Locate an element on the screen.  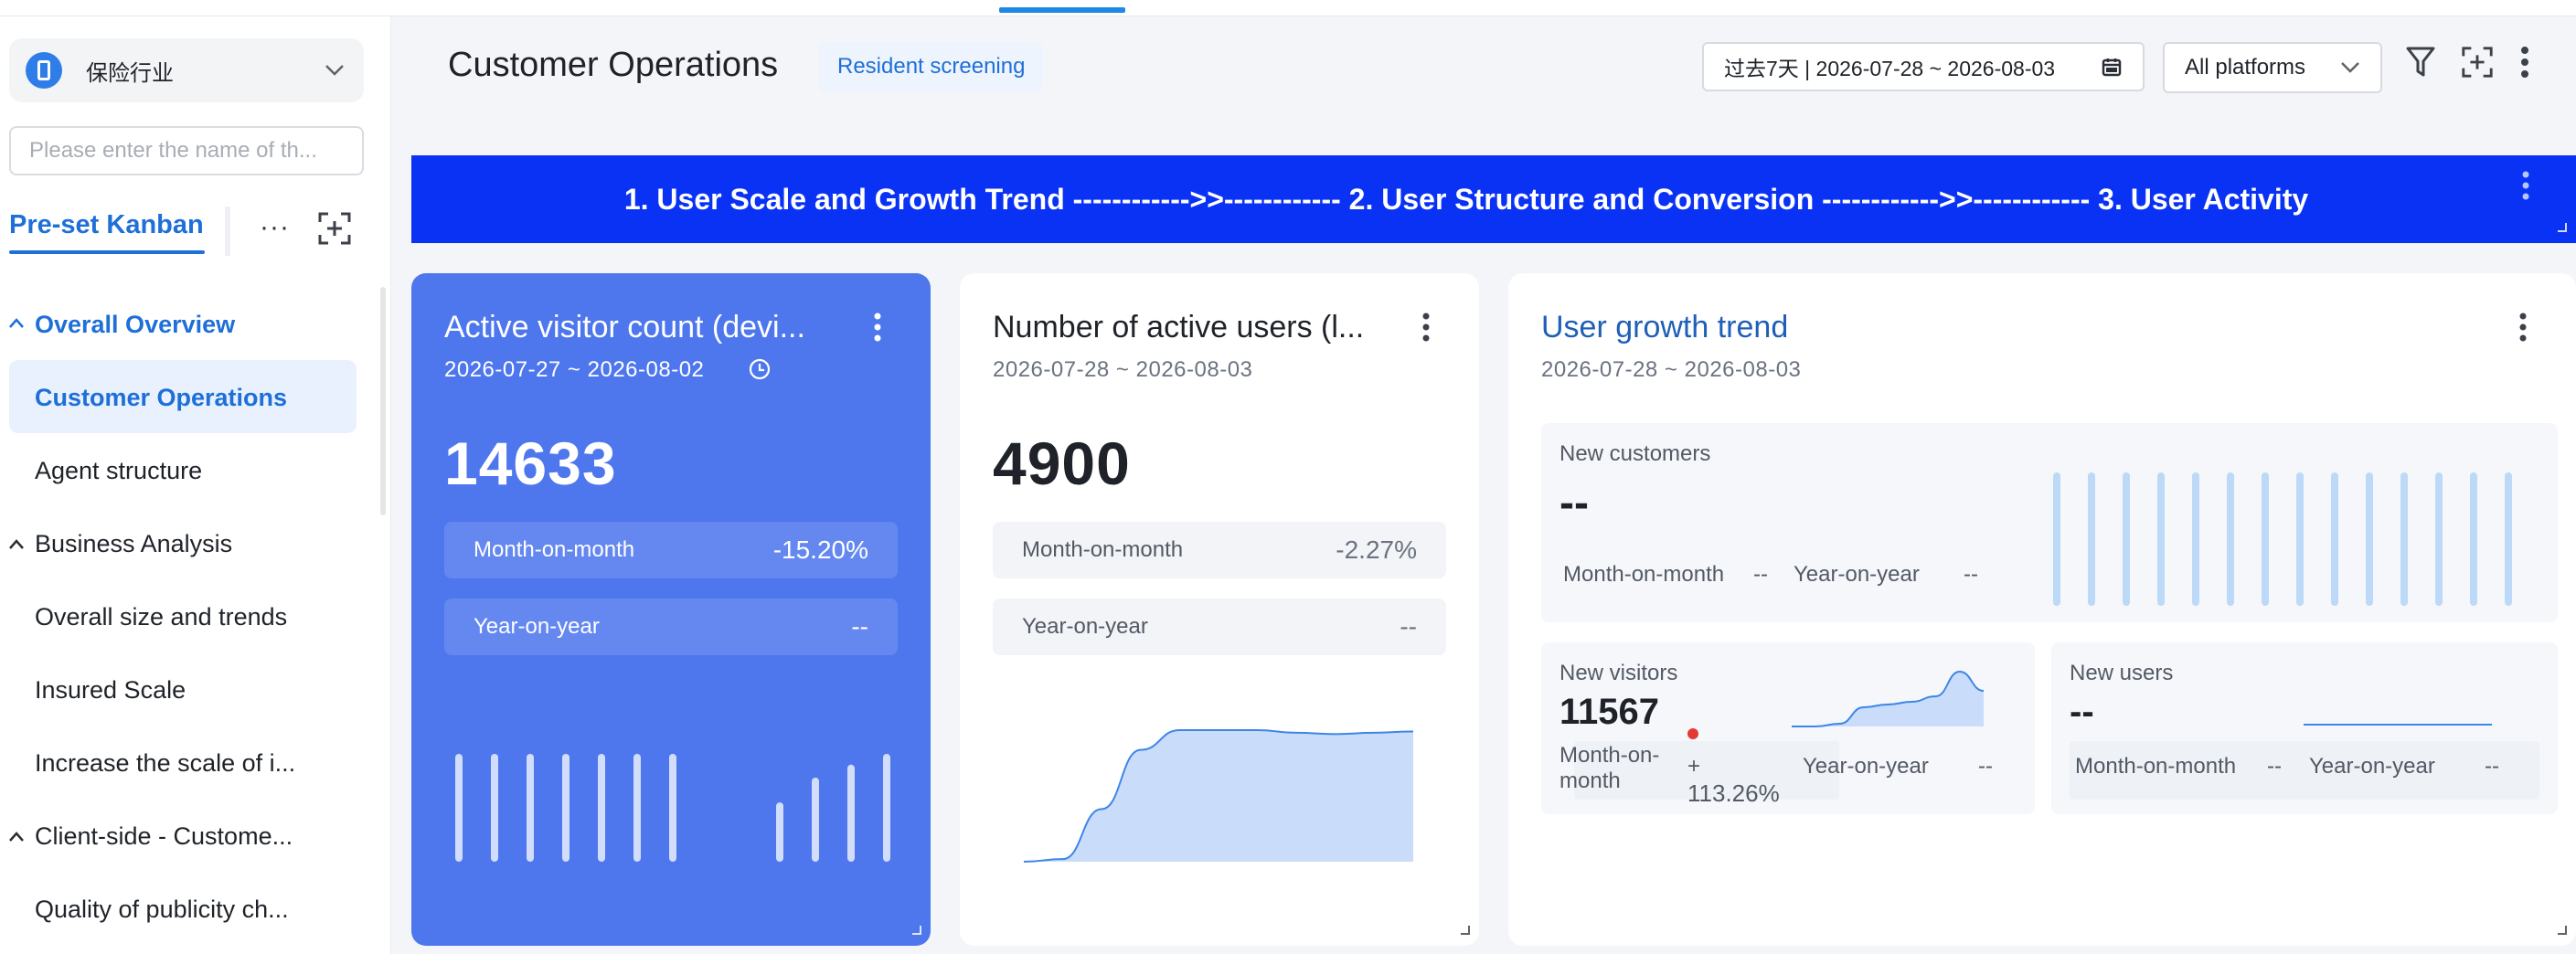
sidebar-item-agent-structure: Agent structure is located at coordinates (119, 470).